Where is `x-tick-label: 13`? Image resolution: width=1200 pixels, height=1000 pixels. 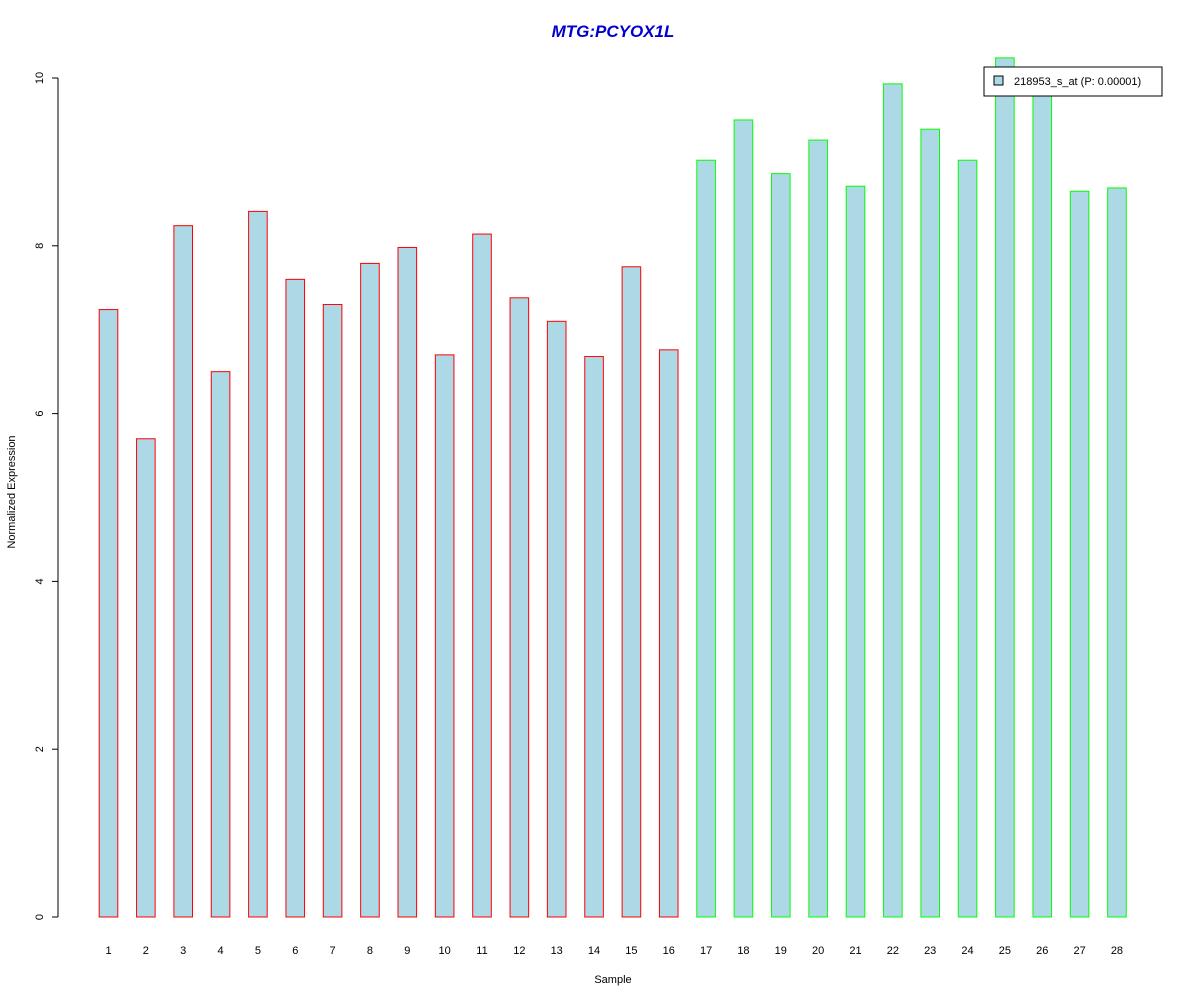
x-tick-label: 13 is located at coordinates (557, 951).